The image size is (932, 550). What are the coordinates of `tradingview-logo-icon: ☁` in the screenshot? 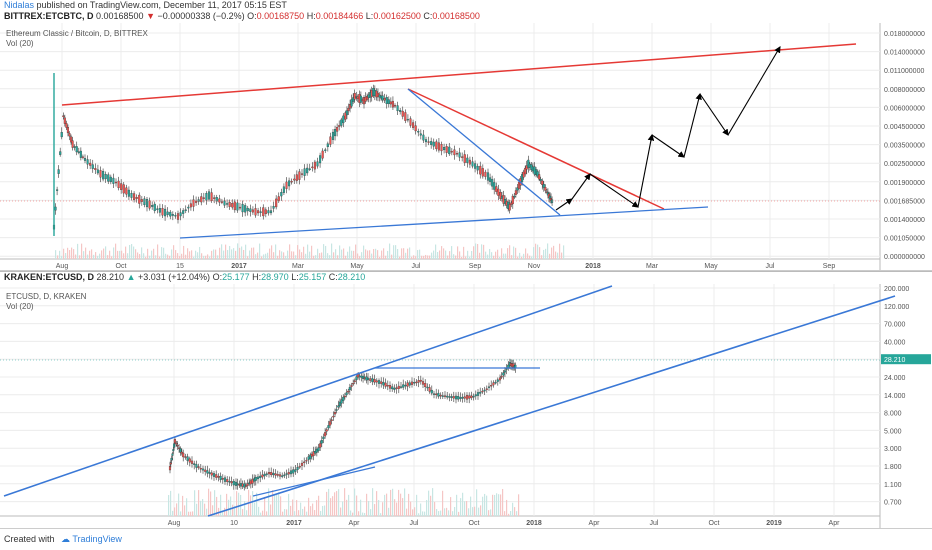 It's located at (66, 539).